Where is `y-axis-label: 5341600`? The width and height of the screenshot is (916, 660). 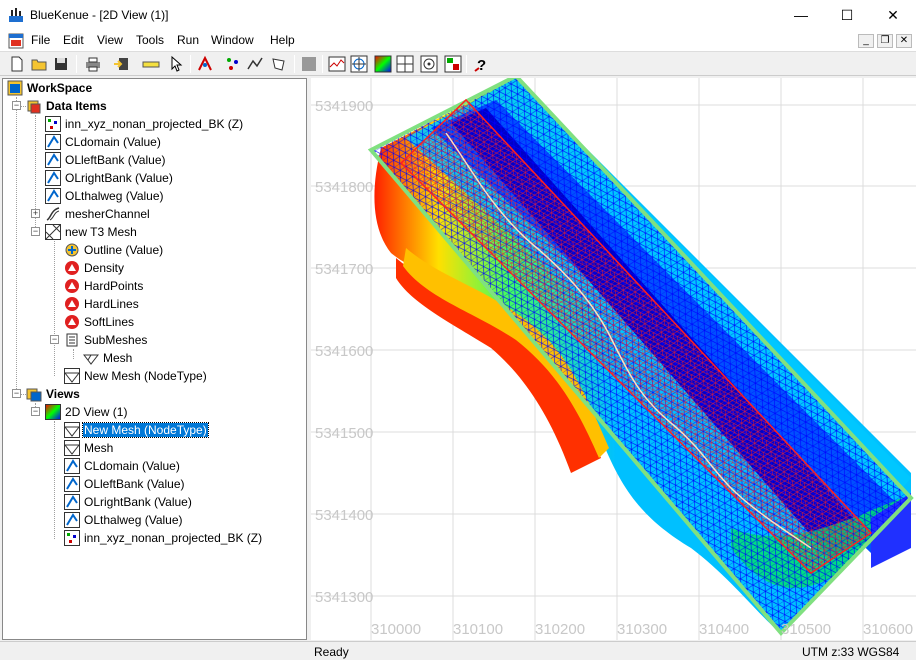 y-axis-label: 5341600 is located at coordinates (344, 351).